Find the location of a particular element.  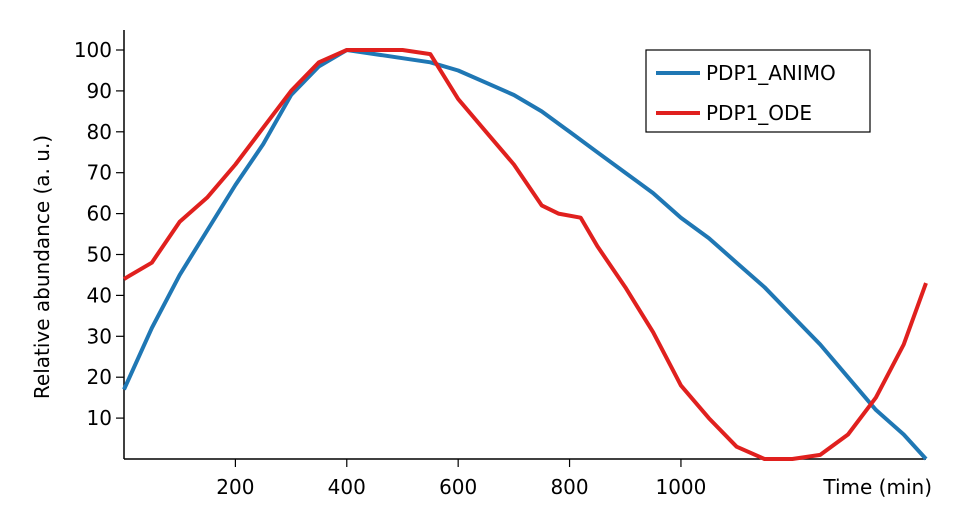

x-tick-label: 600 is located at coordinates (458, 487).